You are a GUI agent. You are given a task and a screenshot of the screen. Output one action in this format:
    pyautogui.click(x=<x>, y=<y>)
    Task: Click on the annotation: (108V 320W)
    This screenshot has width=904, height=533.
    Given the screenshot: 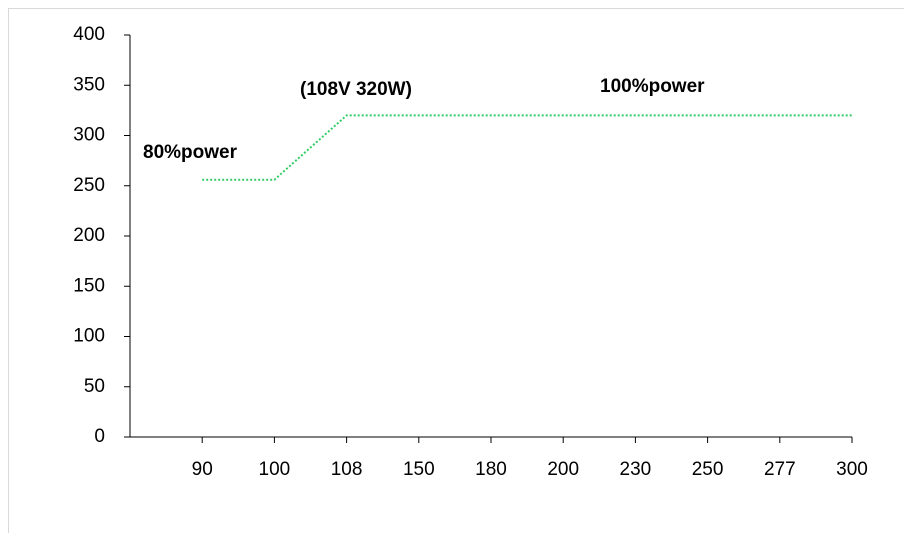 What is the action you would take?
    pyautogui.click(x=356, y=89)
    